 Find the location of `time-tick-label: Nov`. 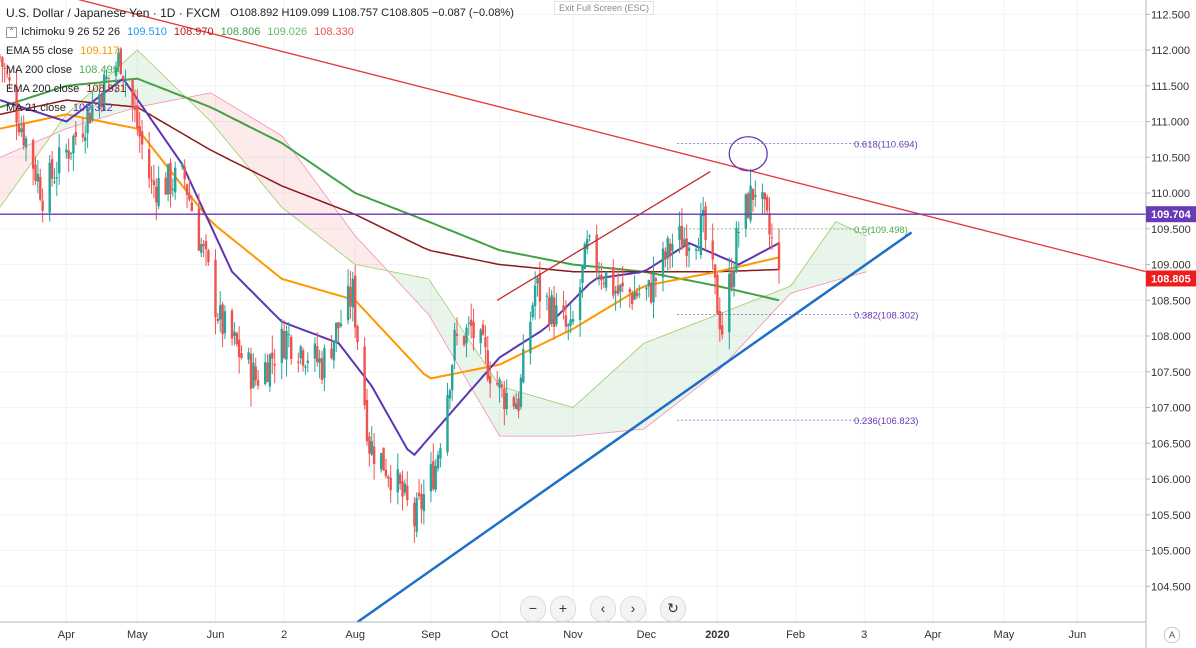

time-tick-label: Nov is located at coordinates (573, 635).